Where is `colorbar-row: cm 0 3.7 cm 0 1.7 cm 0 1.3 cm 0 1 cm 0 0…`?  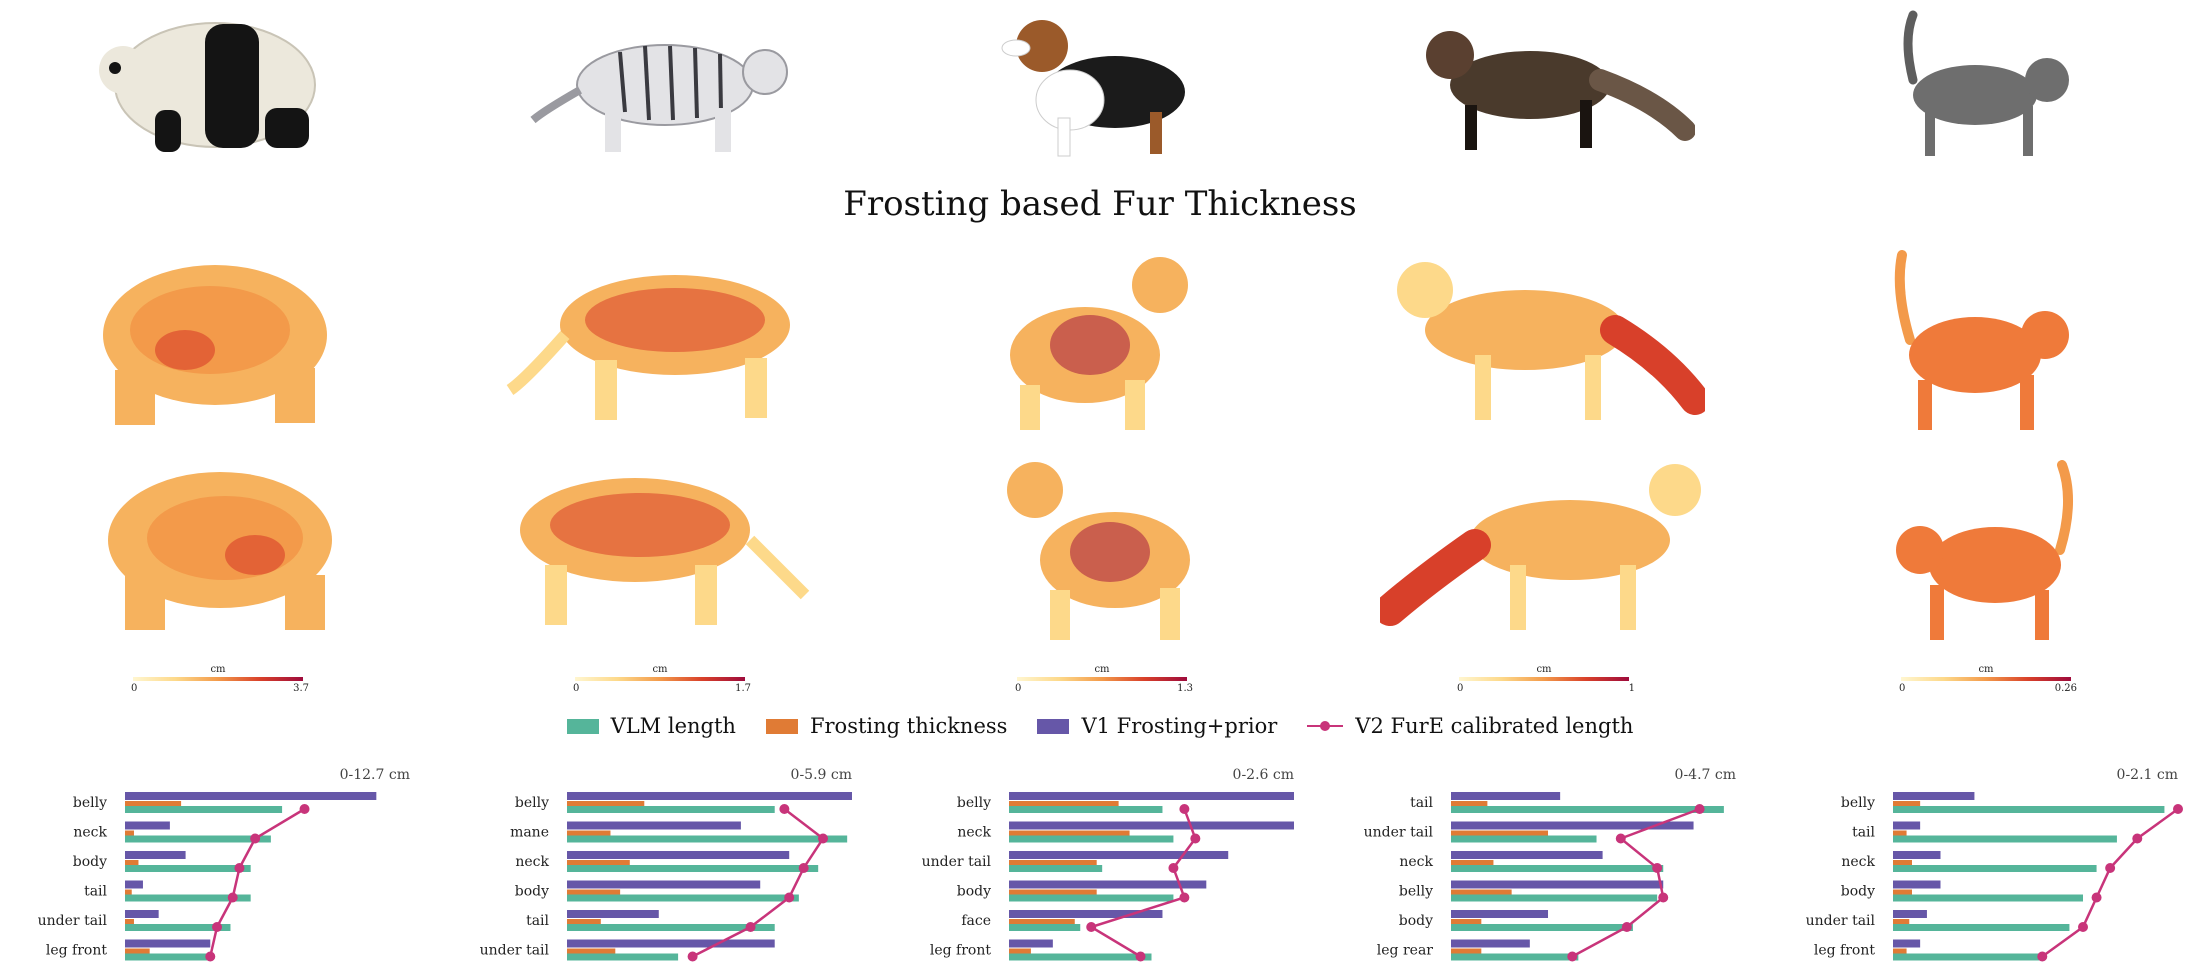 colorbar-row: cm 0 3.7 cm 0 1.7 cm 0 1.3 cm 0 1 cm 0 0… is located at coordinates (1100, 680).